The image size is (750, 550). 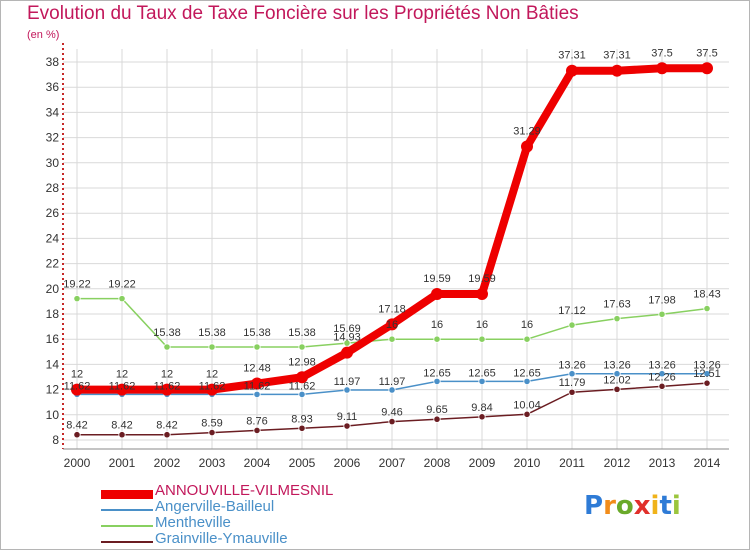 I want to click on y-tick-label: 8, so click(x=55, y=440).